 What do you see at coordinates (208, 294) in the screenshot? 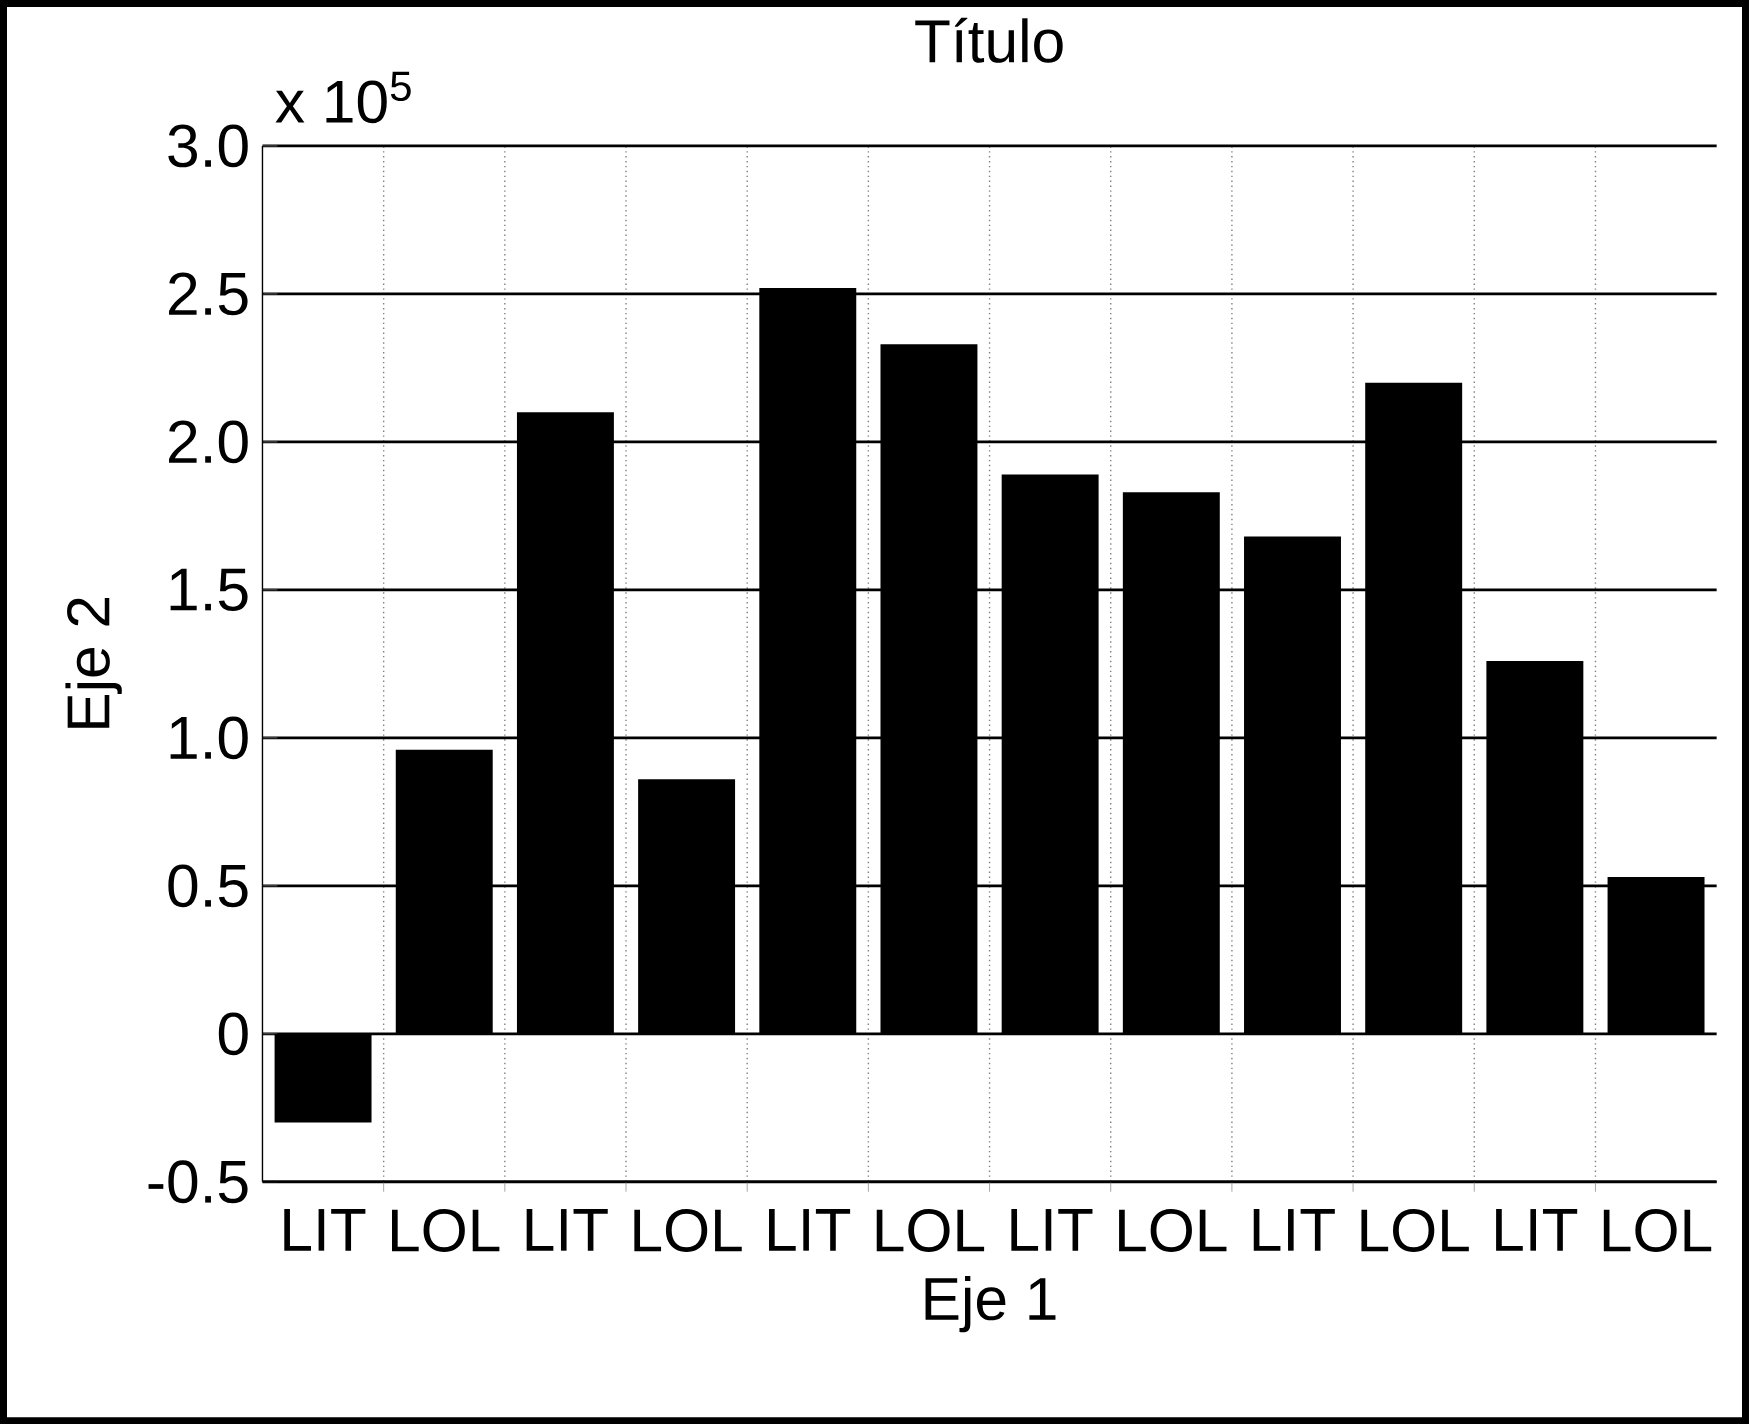
I see `y-tick-label: 2.5` at bounding box center [208, 294].